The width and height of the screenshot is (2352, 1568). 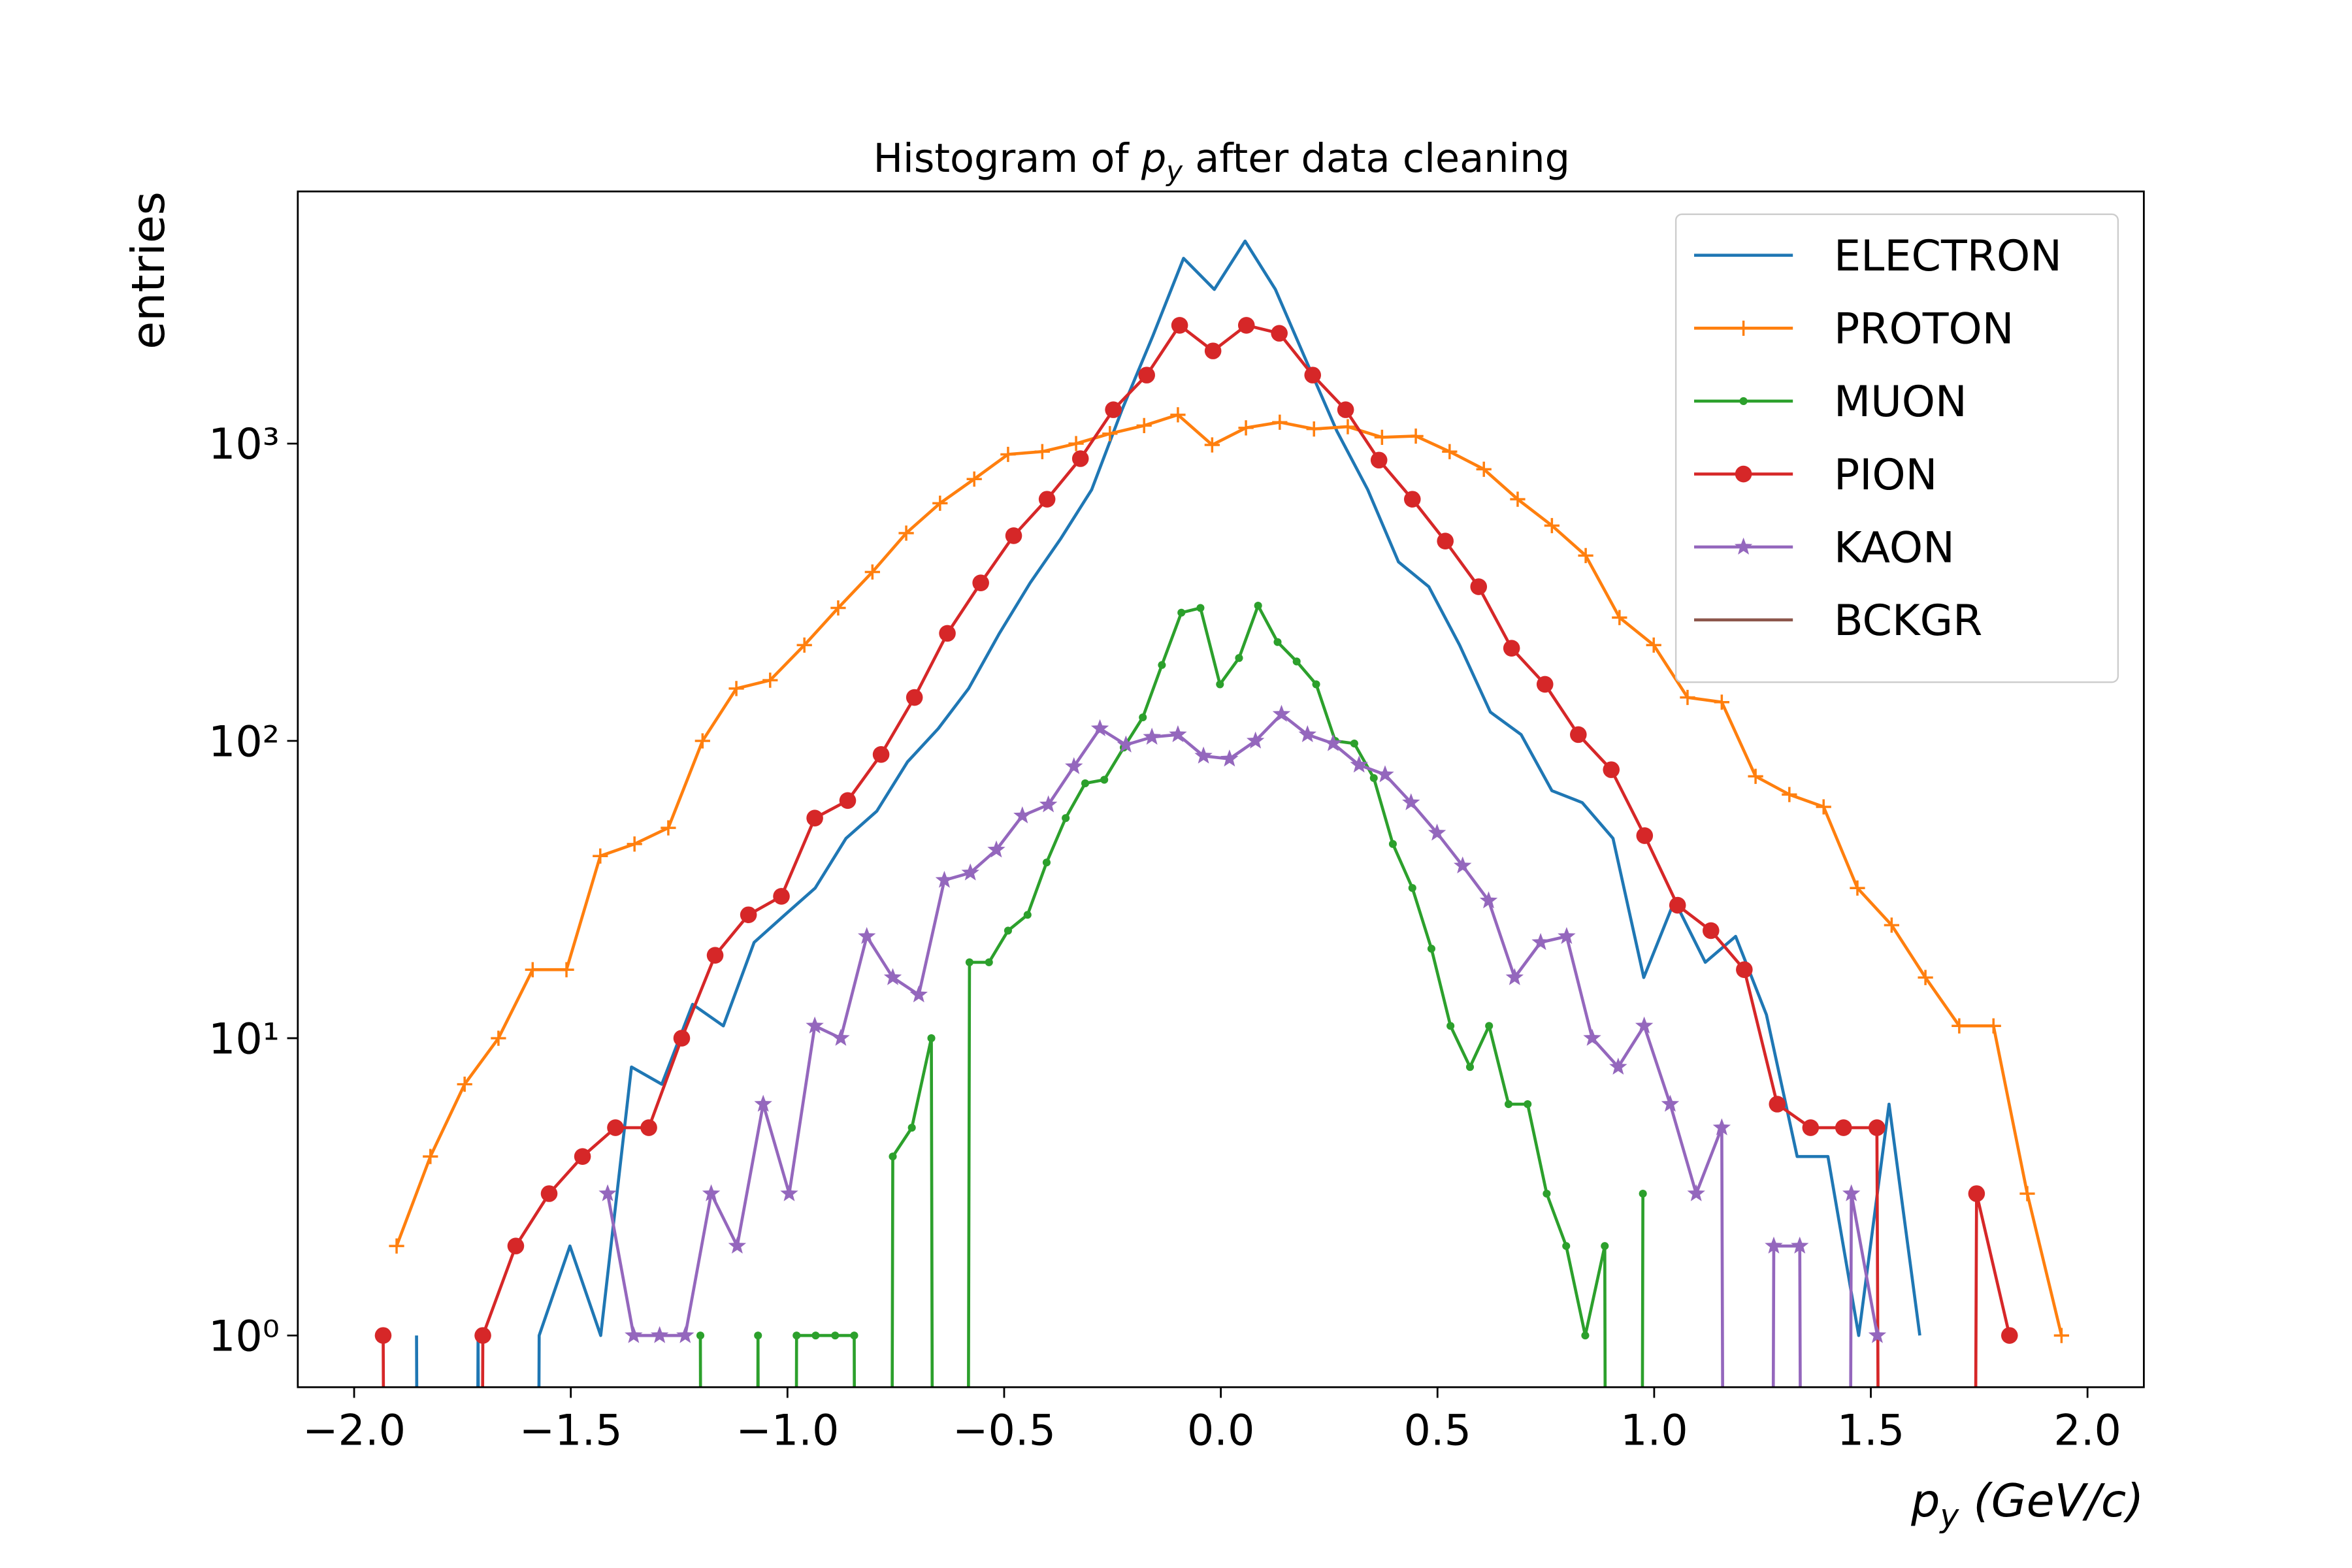 What do you see at coordinates (1221, 1431) in the screenshot?
I see `x-tick-label: 0.0` at bounding box center [1221, 1431].